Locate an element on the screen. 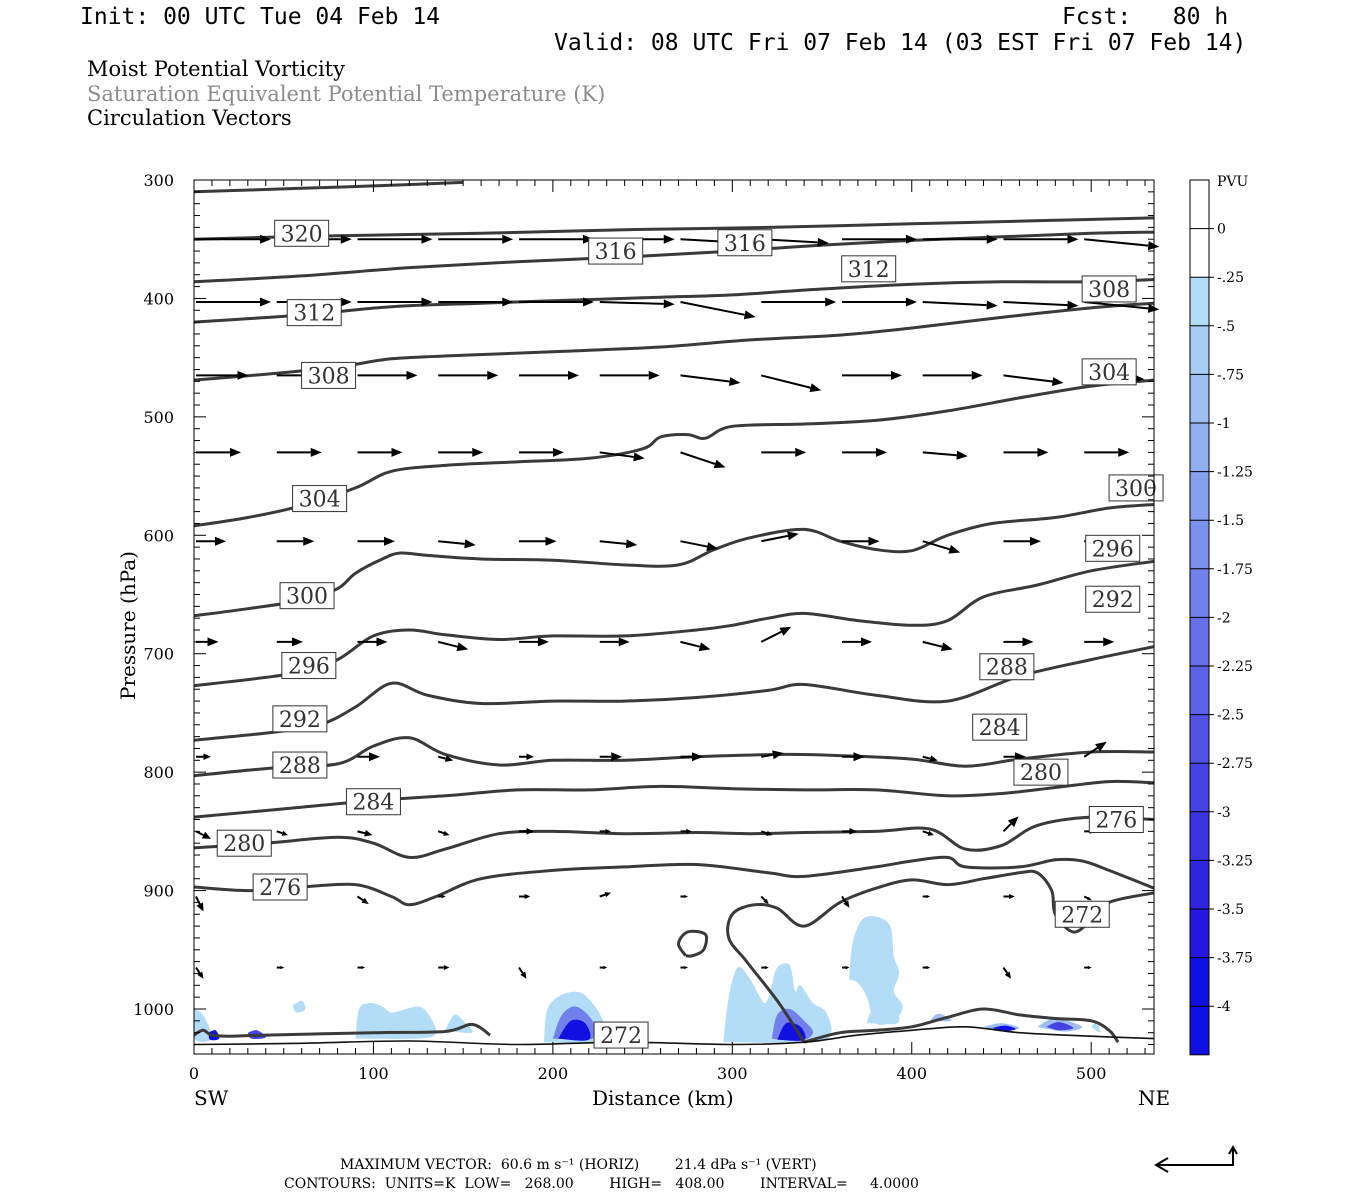 This screenshot has height=1200, width=1350. contour-label-text: 296 is located at coordinates (309, 667).